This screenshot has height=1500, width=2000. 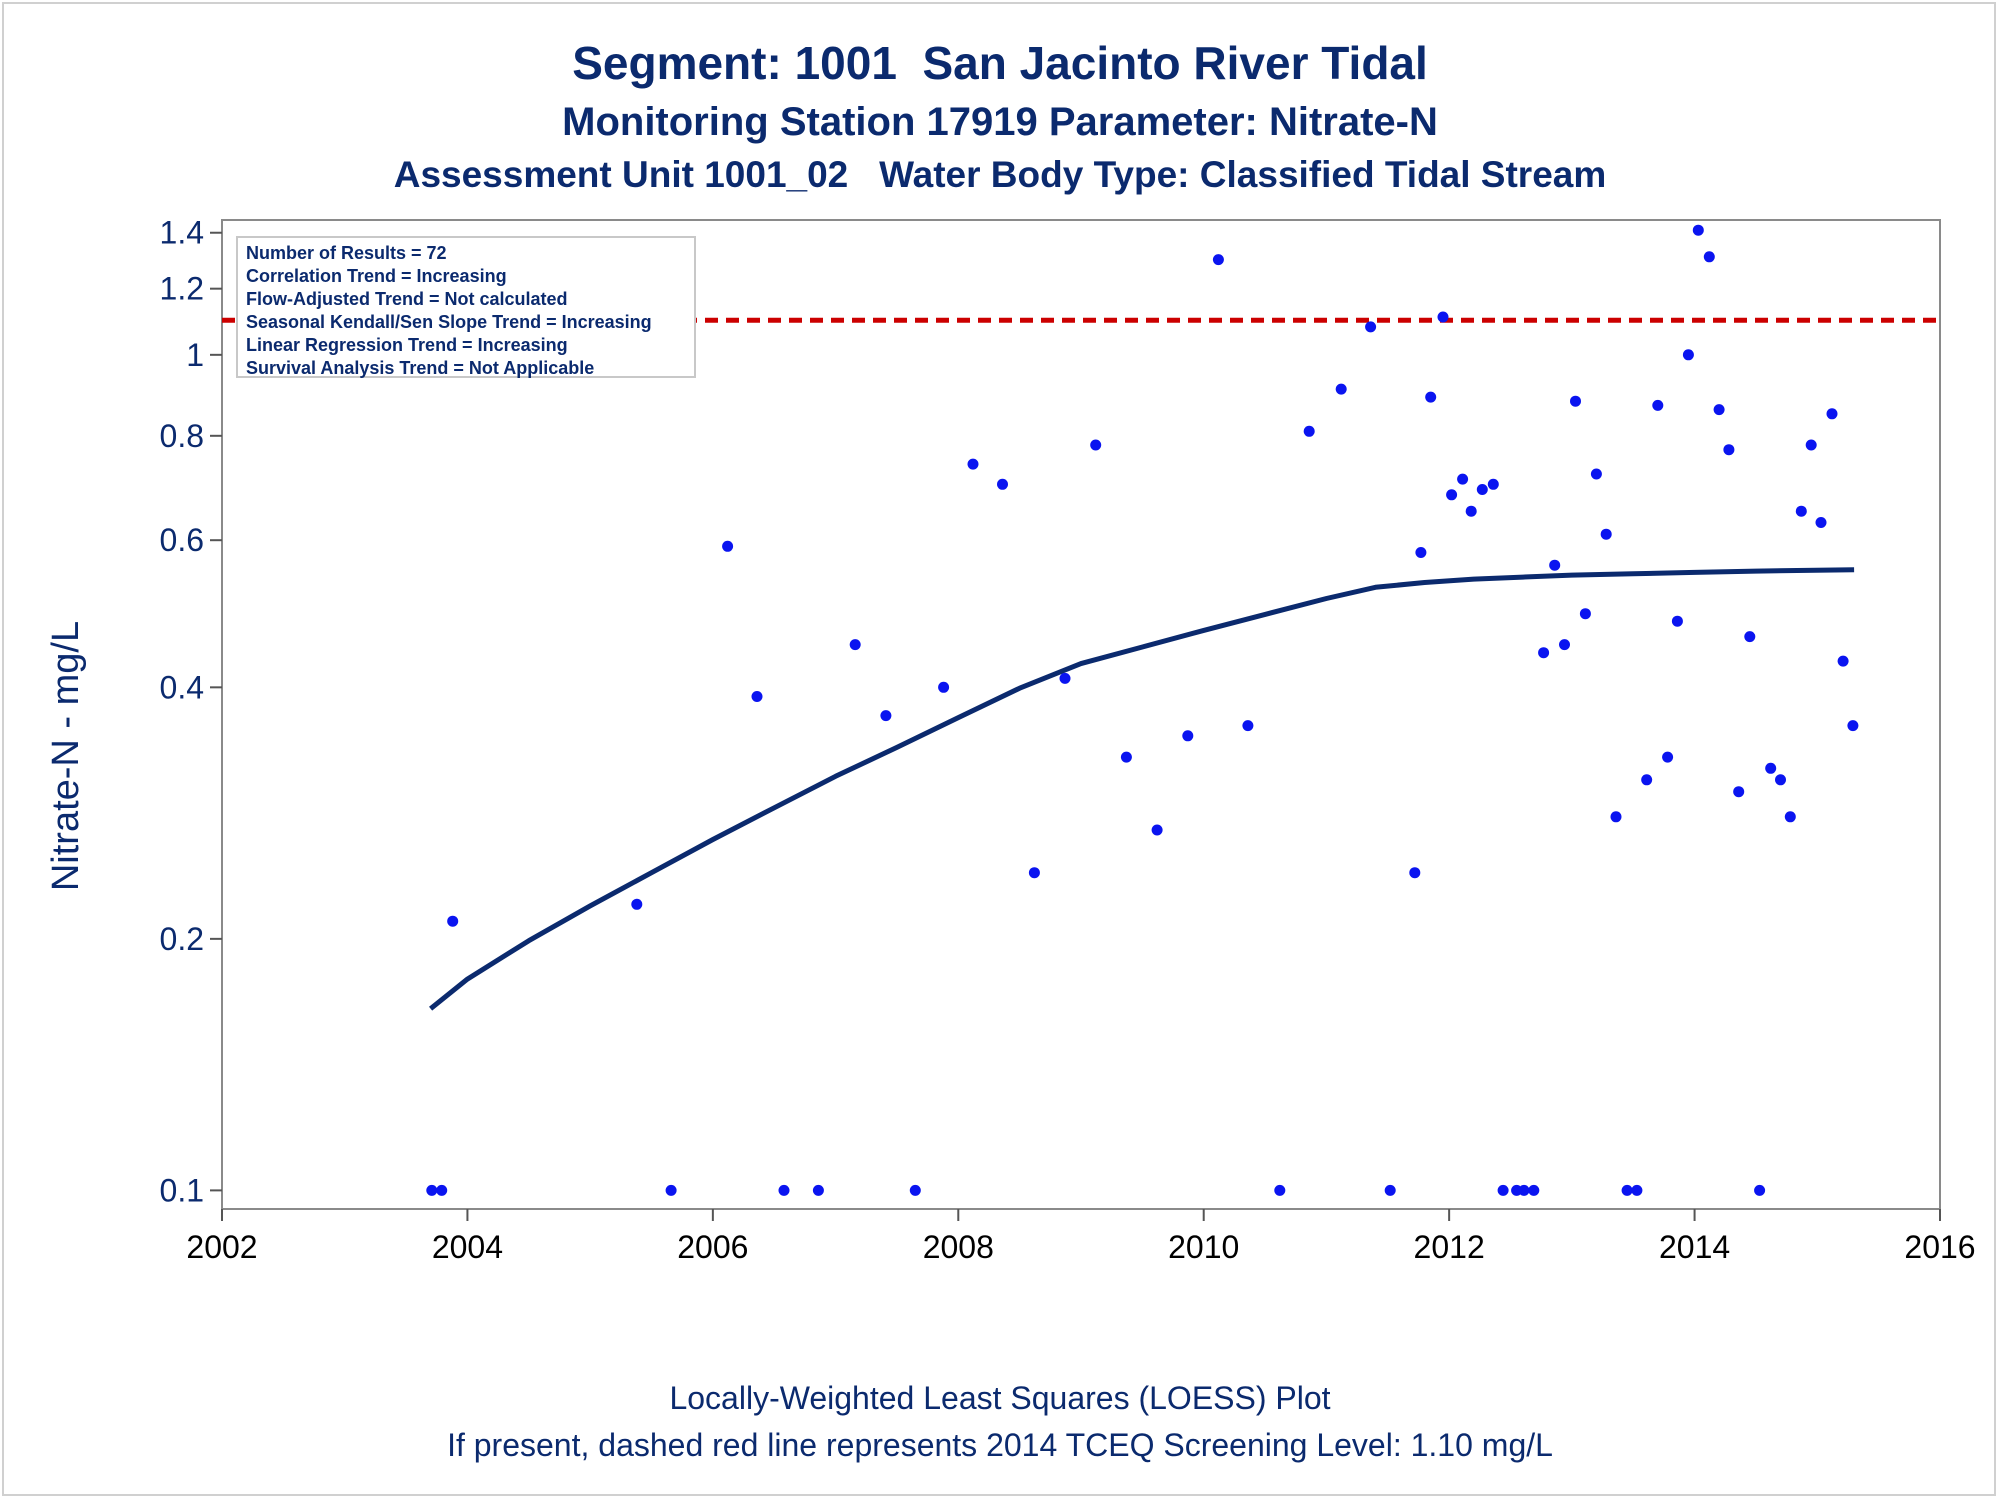 I want to click on y-tick-label: 0.1, so click(x=182, y=1190).